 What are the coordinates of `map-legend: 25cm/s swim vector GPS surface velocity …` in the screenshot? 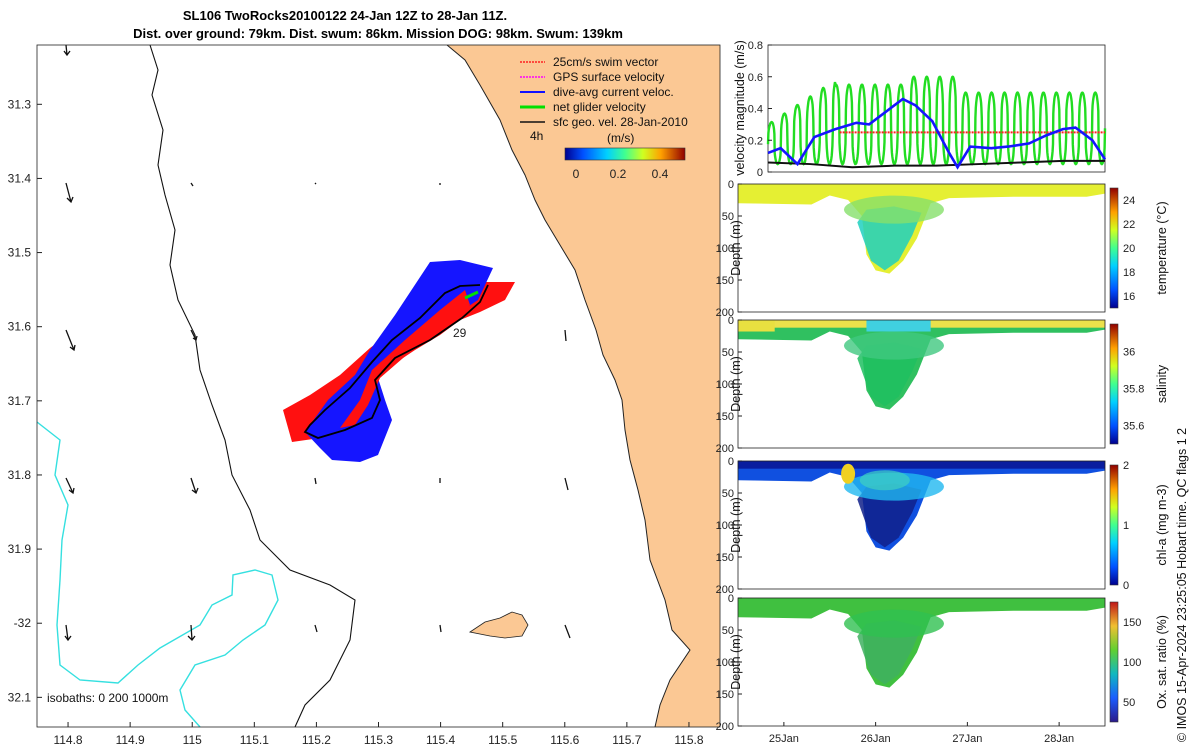 It's located at (604, 118).